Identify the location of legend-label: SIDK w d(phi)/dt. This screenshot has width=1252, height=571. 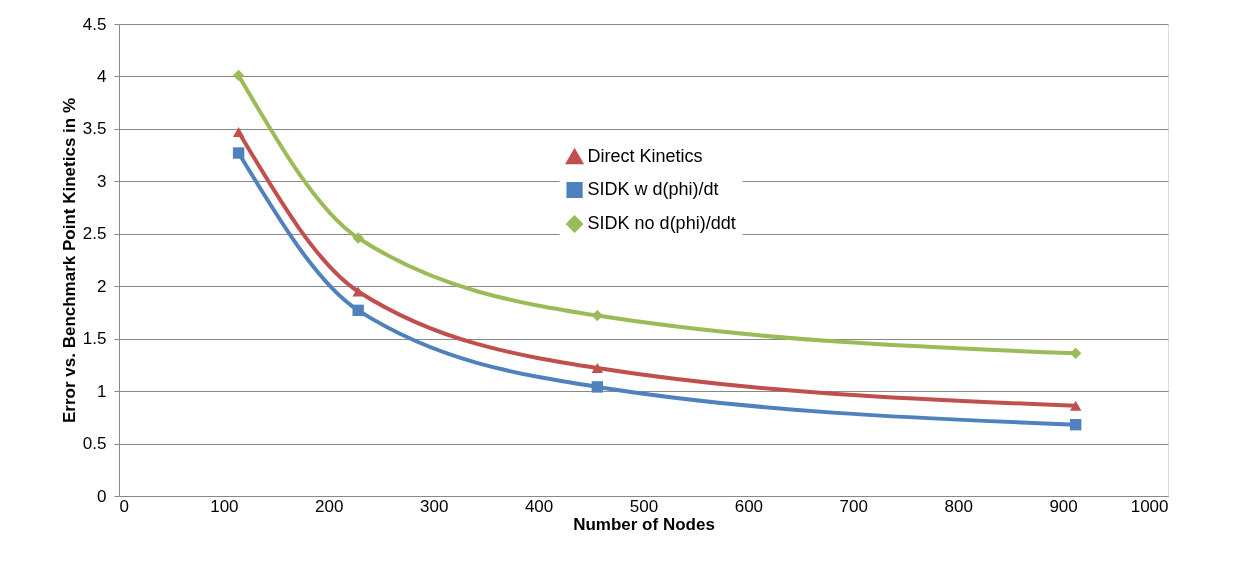
(653, 189).